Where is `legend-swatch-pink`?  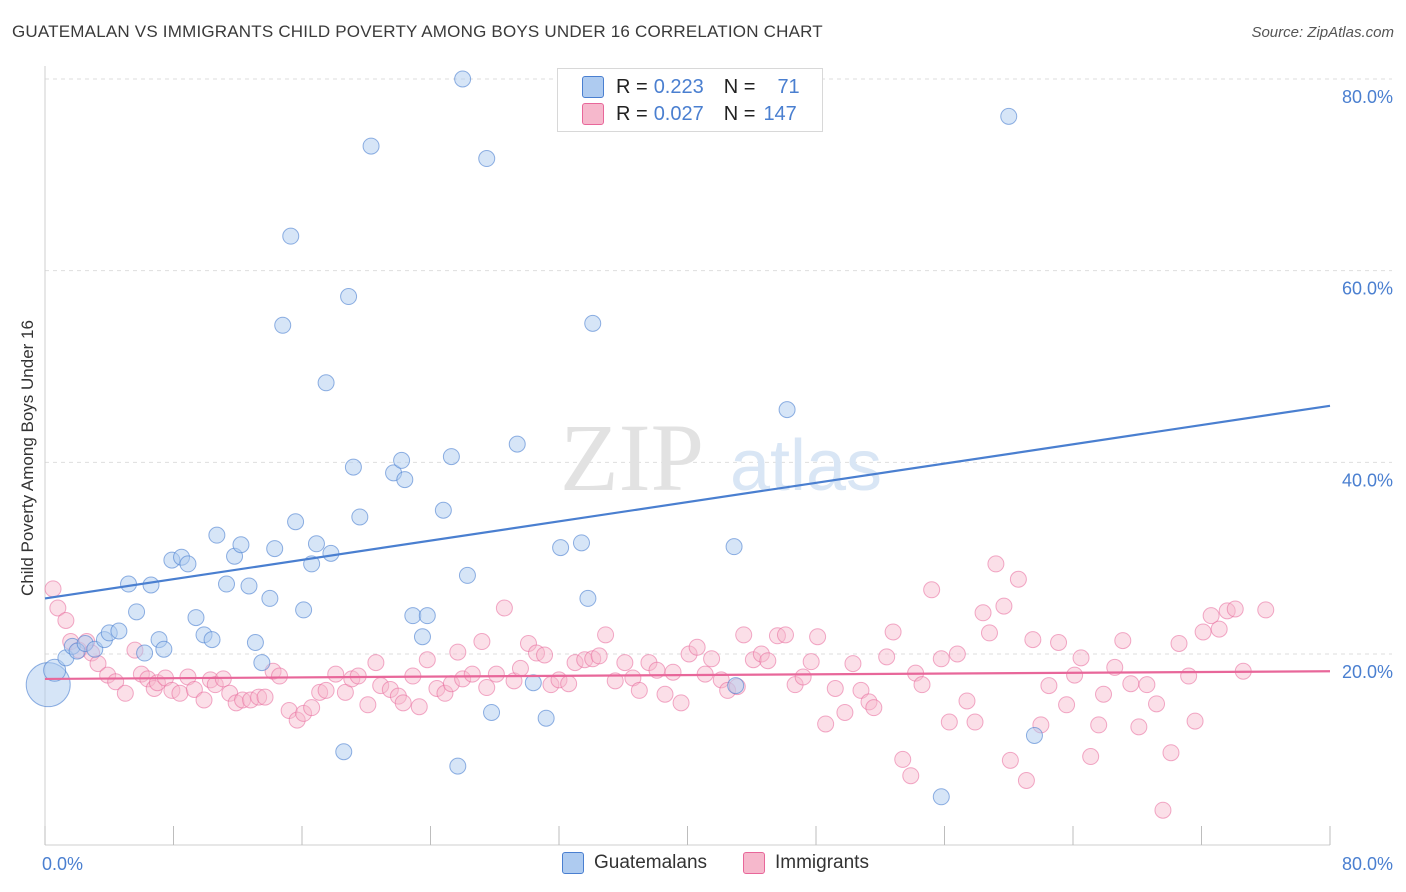
legend-swatch-pink is located at coordinates (593, 114).